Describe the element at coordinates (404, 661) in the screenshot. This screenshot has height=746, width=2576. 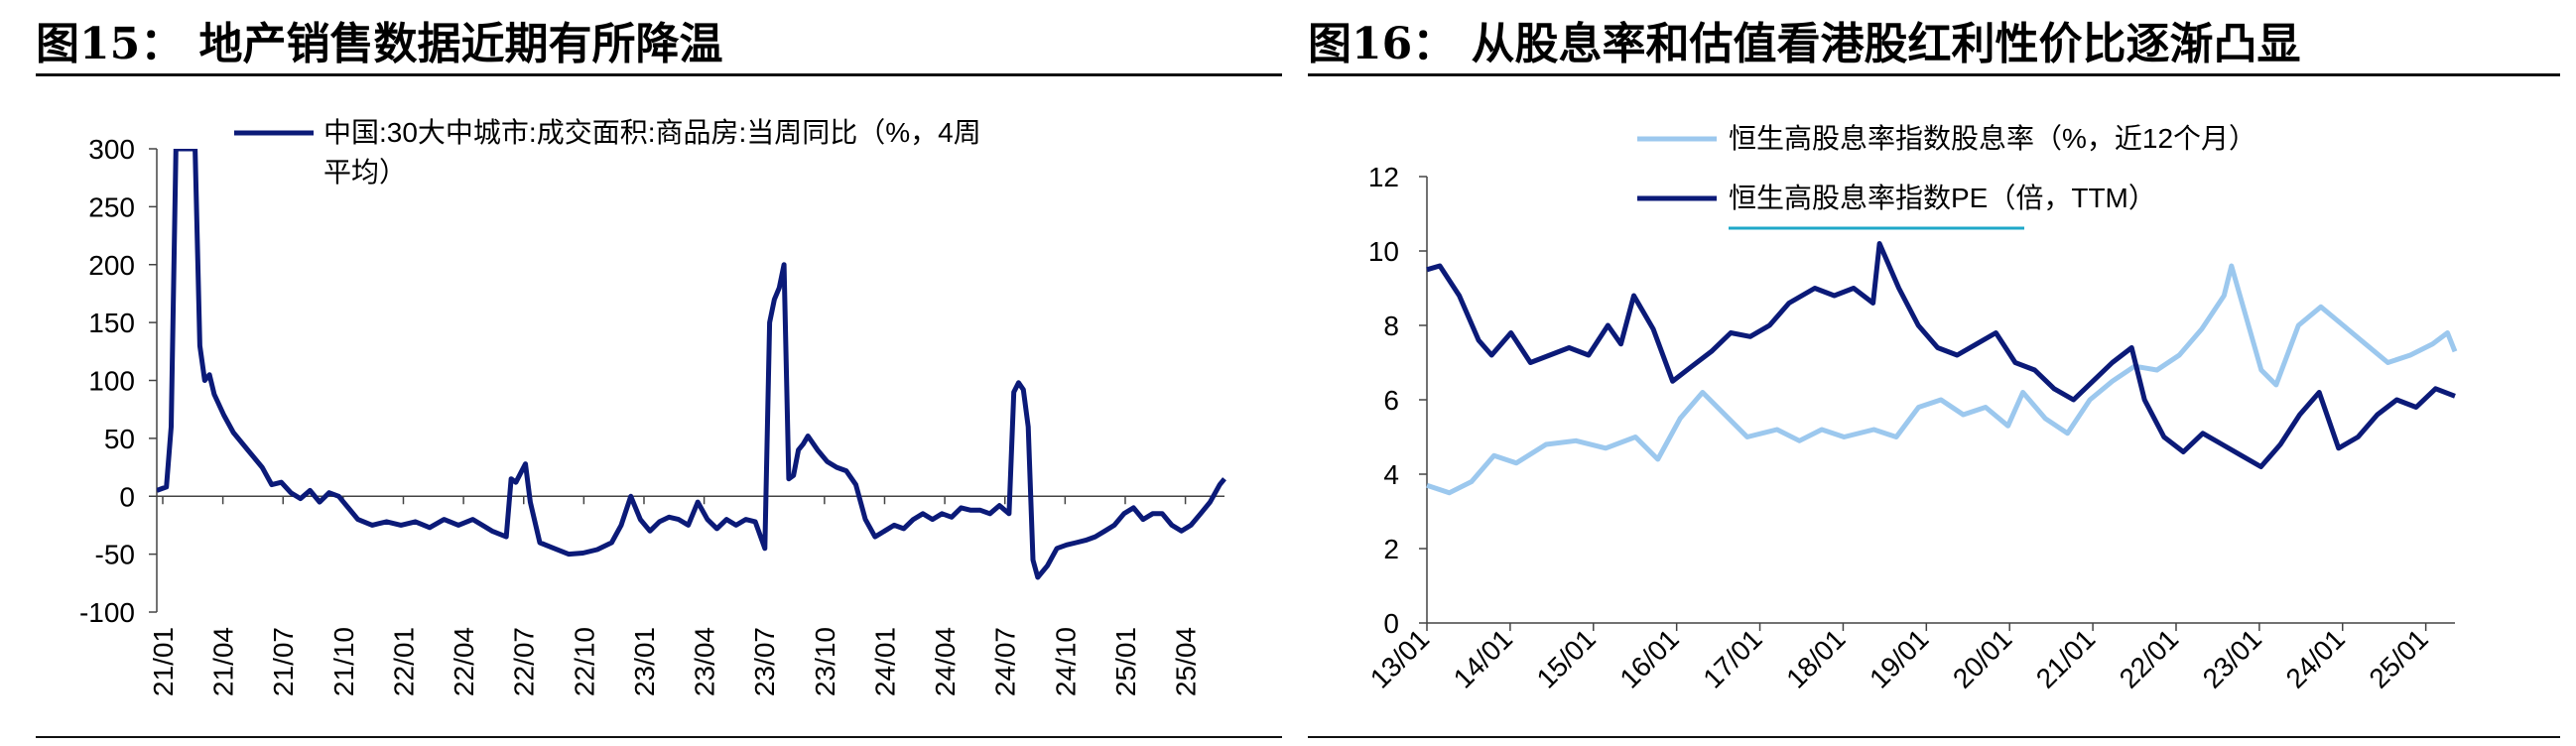
I see `left-x-tick-label: 22/01` at that location.